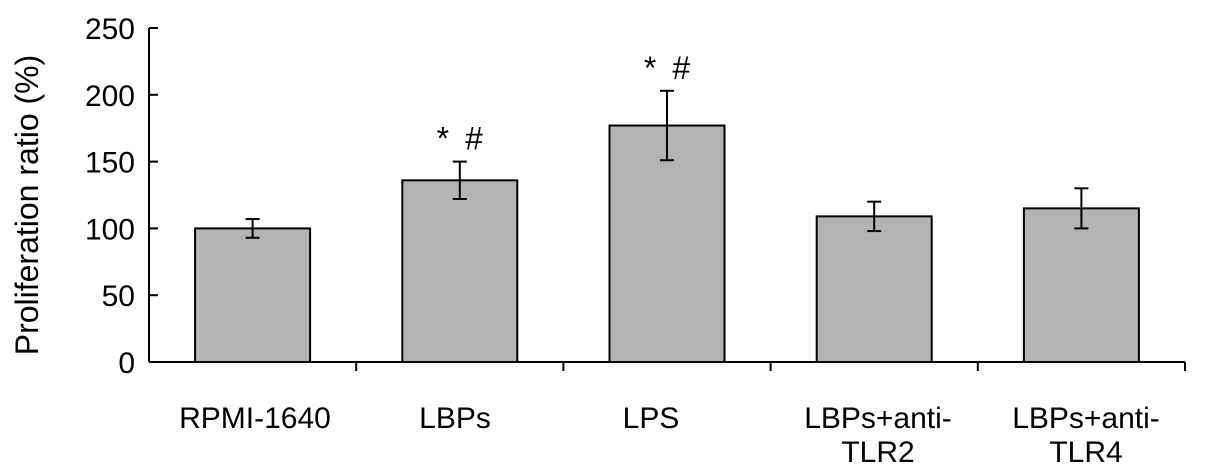  Describe the element at coordinates (110, 229) in the screenshot. I see `y-tick-label: 100` at that location.